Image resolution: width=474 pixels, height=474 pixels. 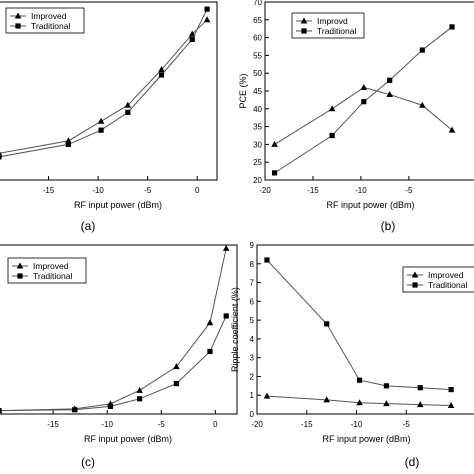 What do you see at coordinates (252, 320) in the screenshot?
I see `y-tick-label: 5` at bounding box center [252, 320].